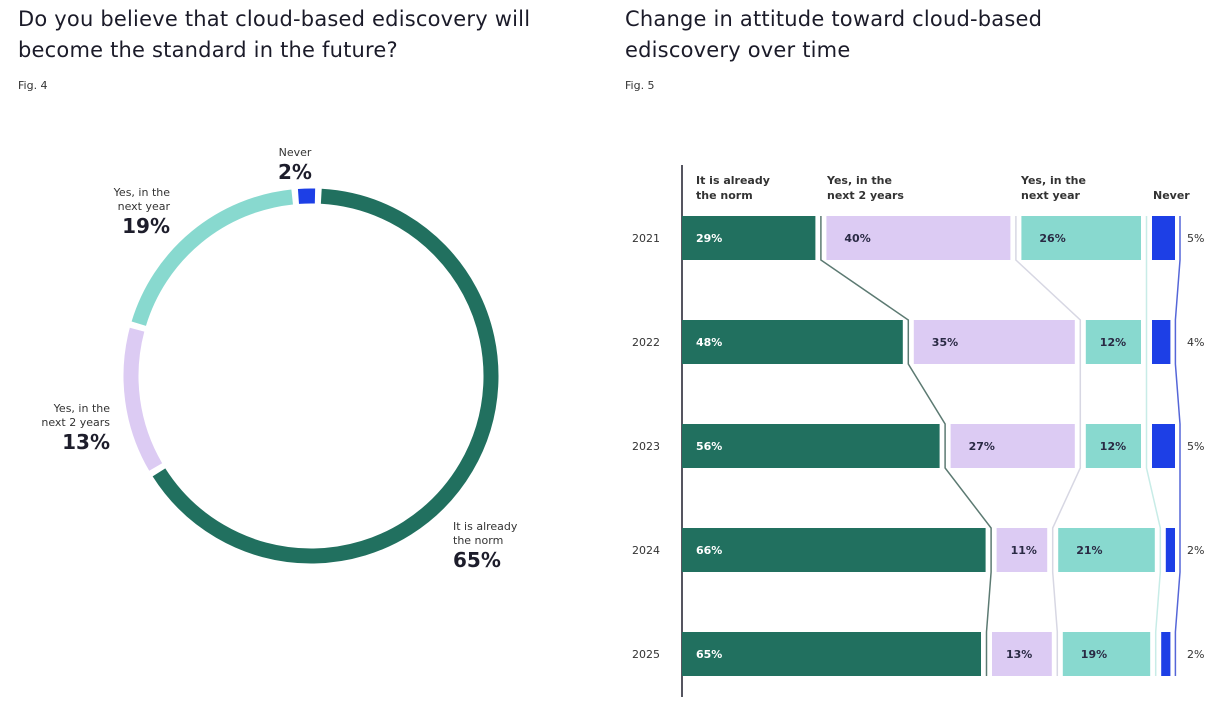 This screenshot has width=1224, height=706. Describe the element at coordinates (646, 550) in the screenshot. I see `year-label: 2024` at that location.